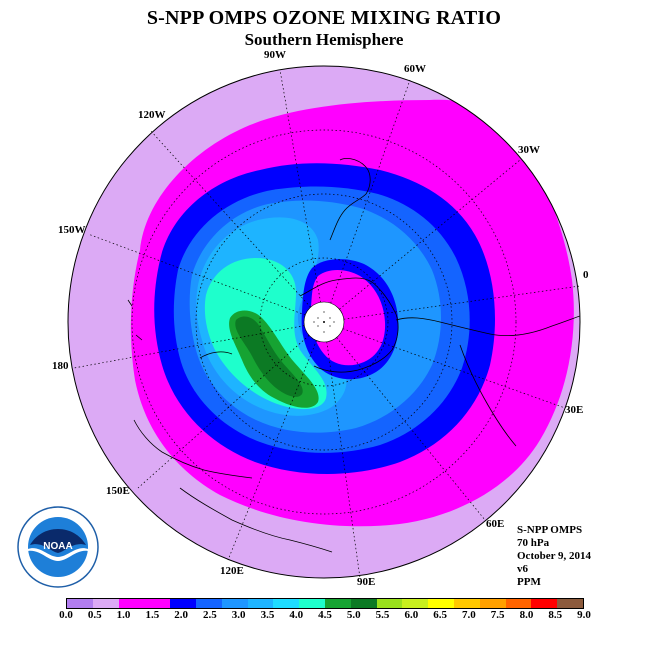 This screenshot has height=648, width=648. I want to click on lon-label-0: 0, so click(586, 275).